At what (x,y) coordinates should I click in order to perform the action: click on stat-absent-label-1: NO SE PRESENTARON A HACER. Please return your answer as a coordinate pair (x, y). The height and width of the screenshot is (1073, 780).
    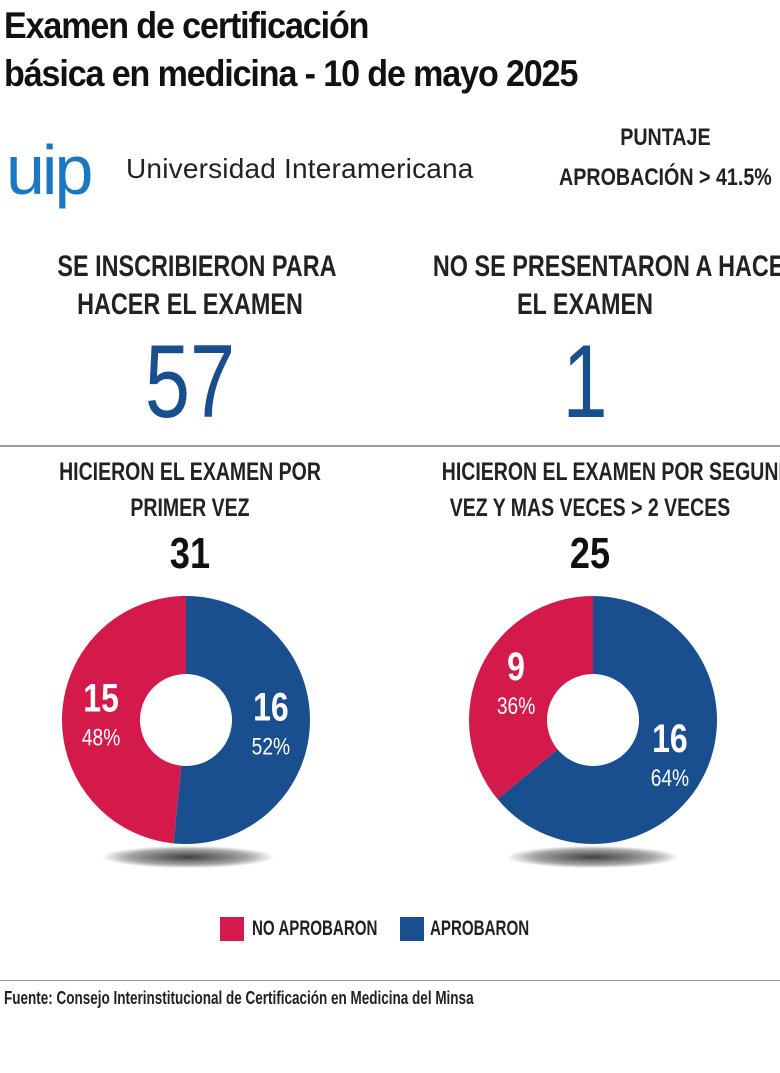
    Looking at the image, I should click on (606, 266).